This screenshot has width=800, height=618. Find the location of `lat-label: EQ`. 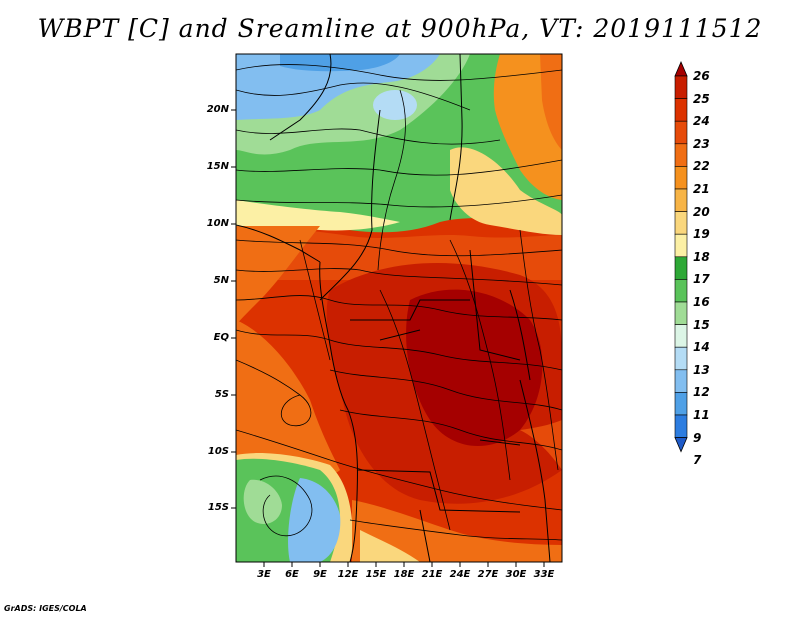

lat-label: EQ is located at coordinates (221, 337).